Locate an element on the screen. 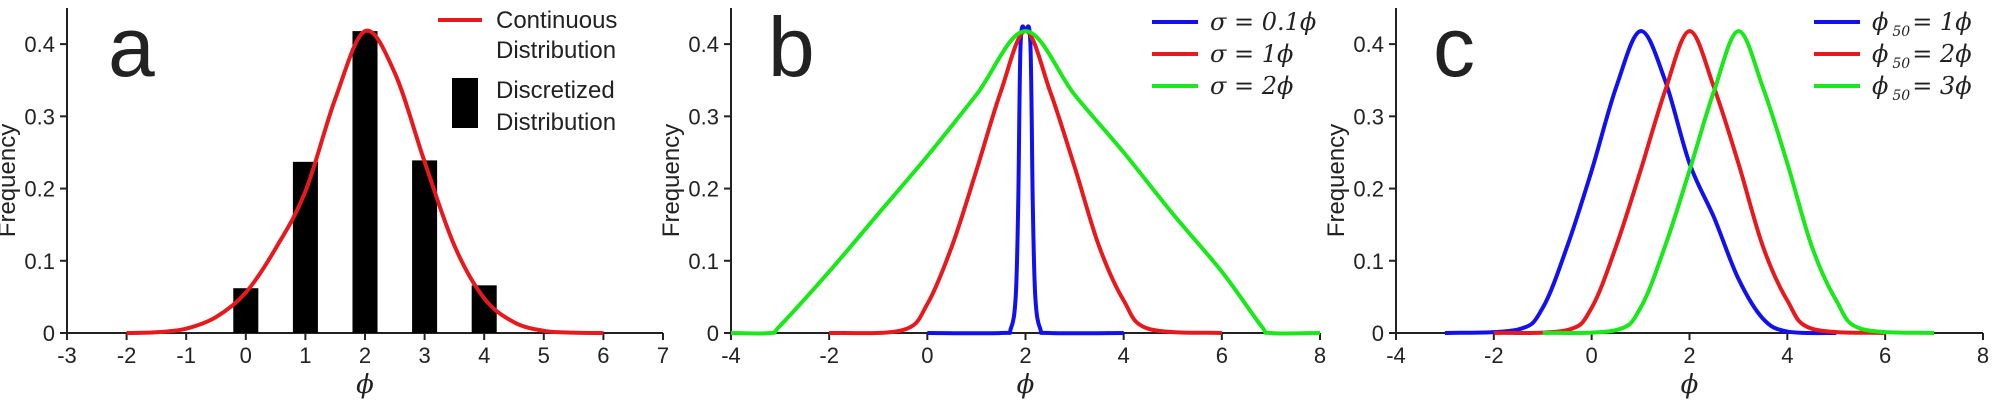 The image size is (2000, 401). panel-b-y-tick-label: 0.1 is located at coordinates (703, 261).